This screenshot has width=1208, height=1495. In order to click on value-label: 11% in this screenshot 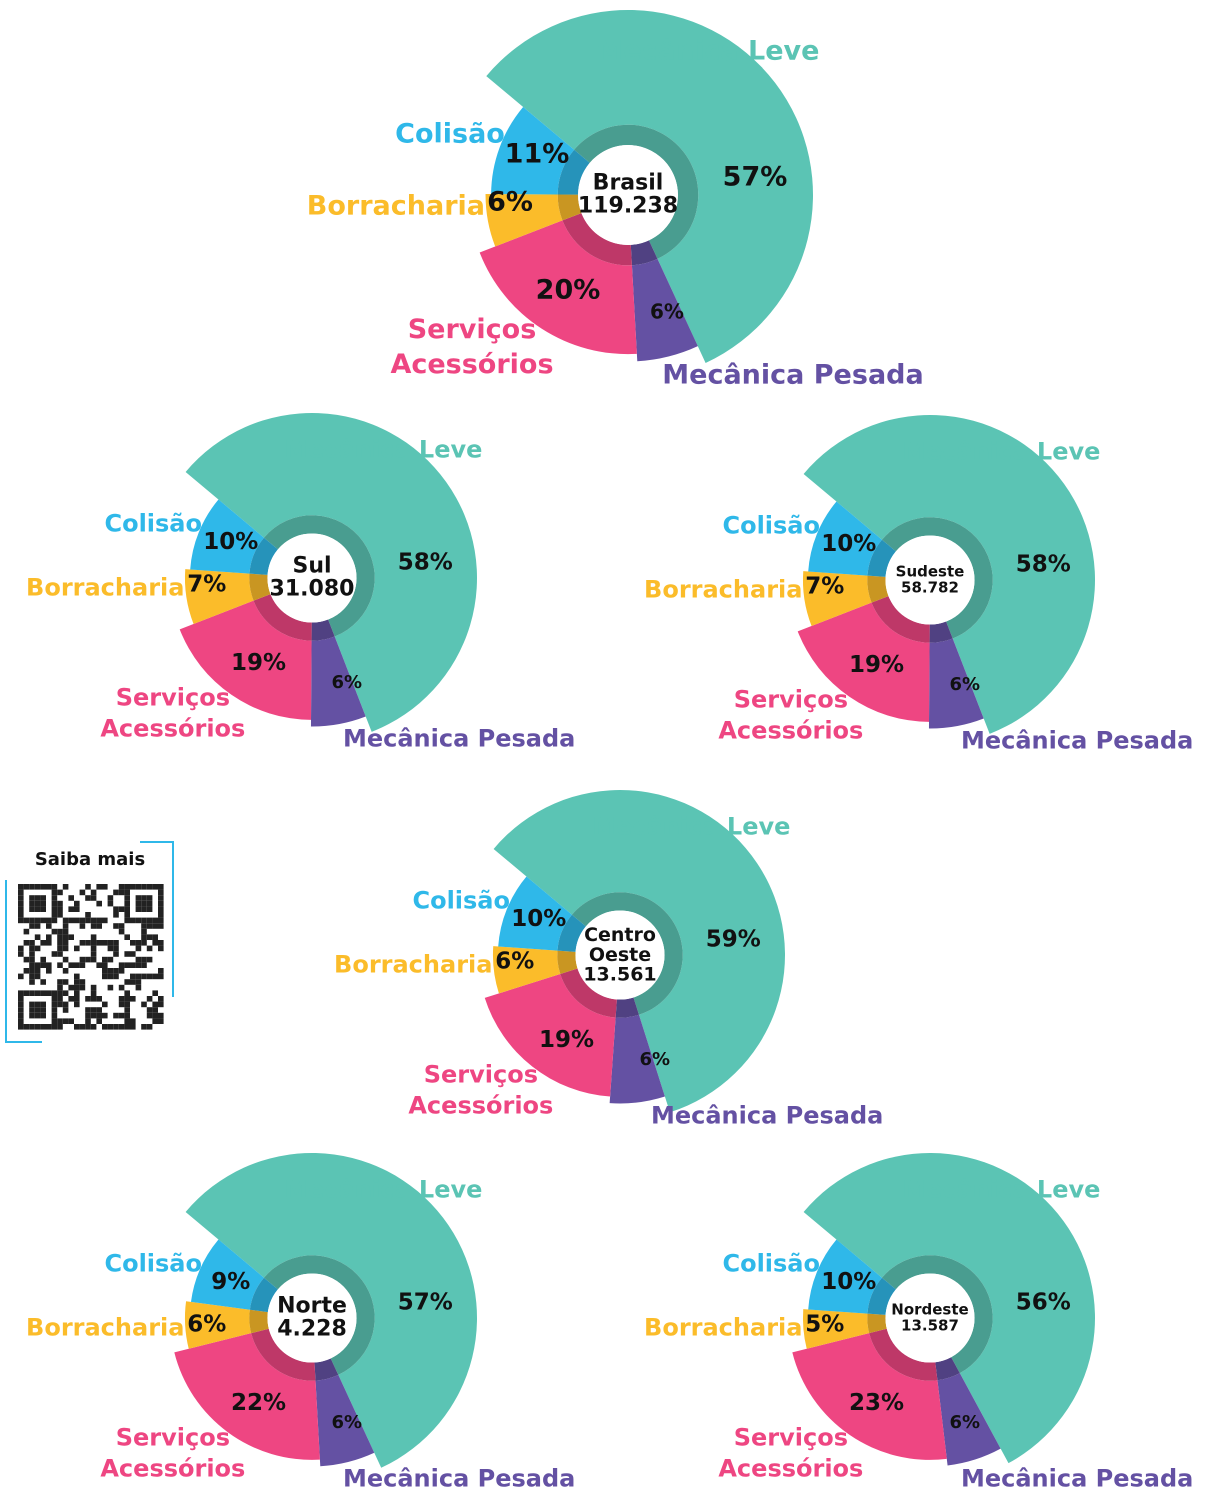, I will do `click(537, 154)`.